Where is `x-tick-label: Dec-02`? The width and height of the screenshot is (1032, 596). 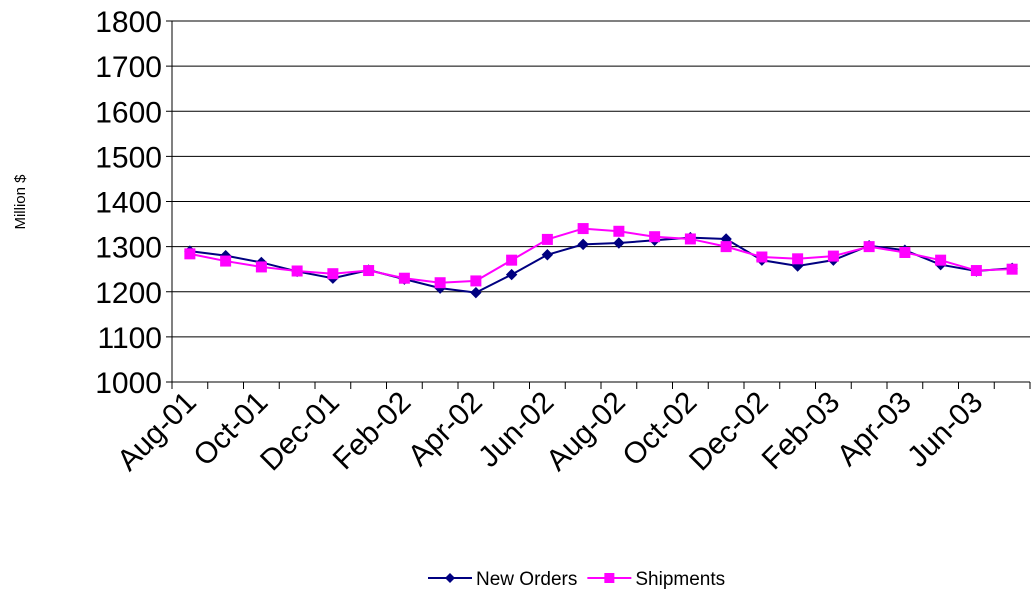 x-tick-label: Dec-02 is located at coordinates (729, 432).